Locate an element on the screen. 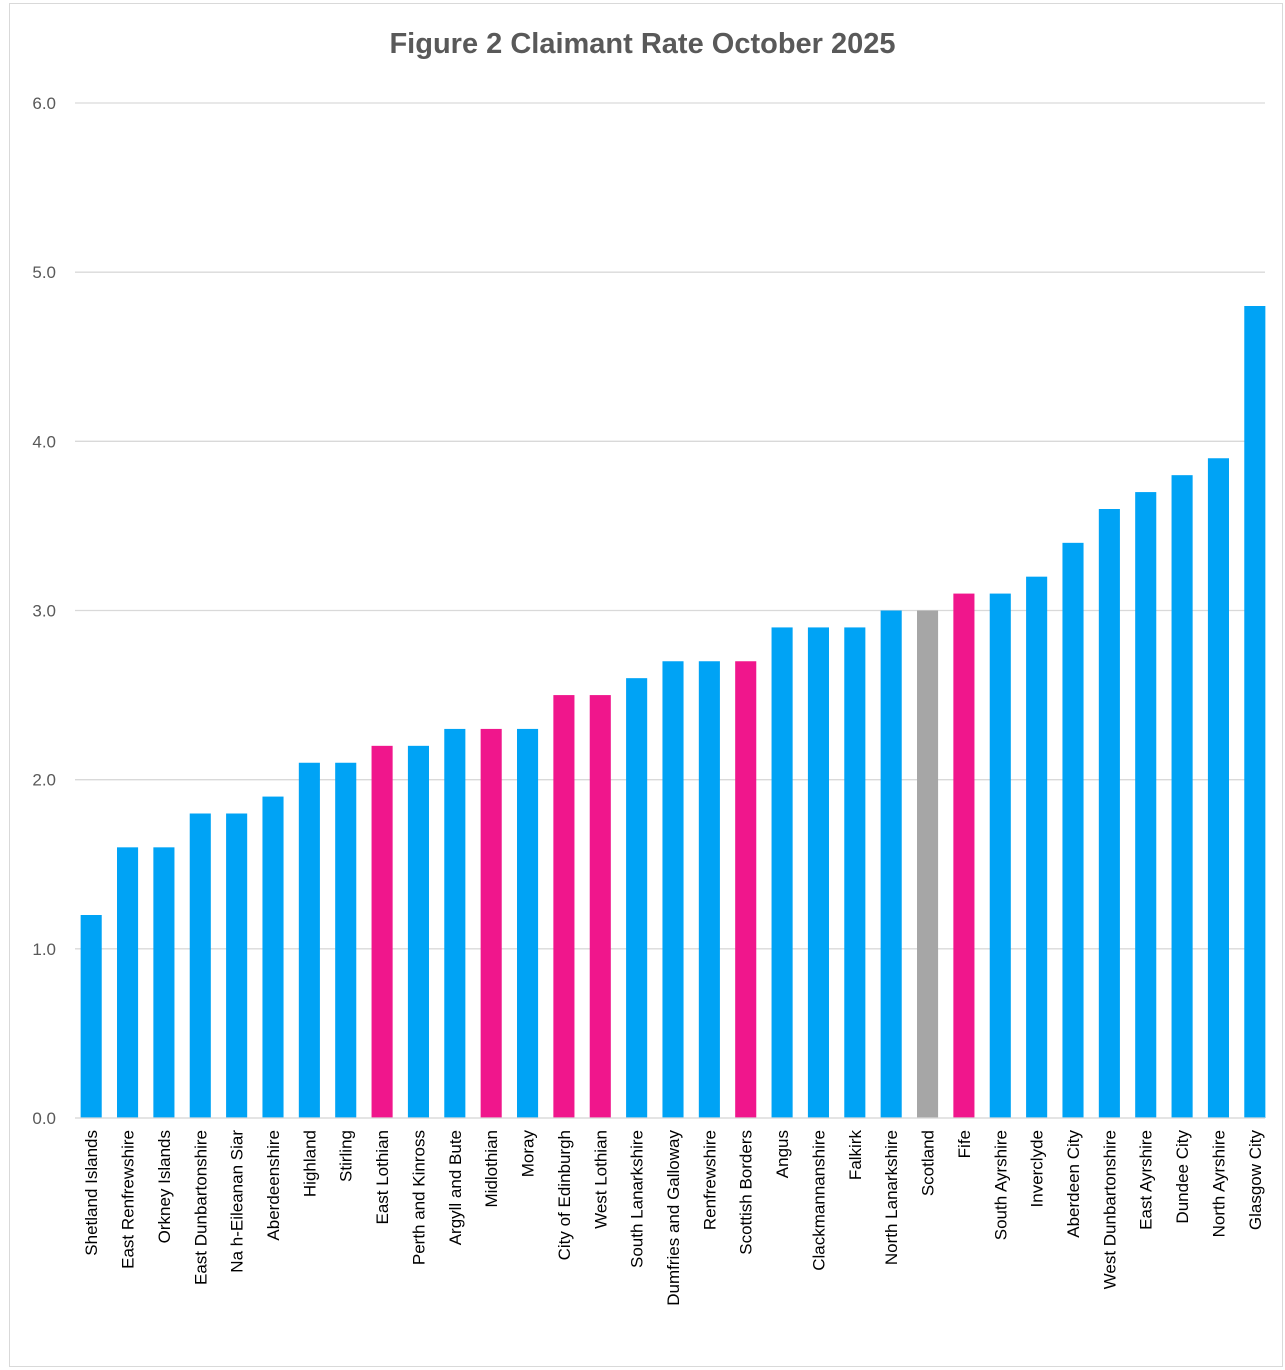 The height and width of the screenshot is (1370, 1285). x-category-label: Highland is located at coordinates (309, 1163).